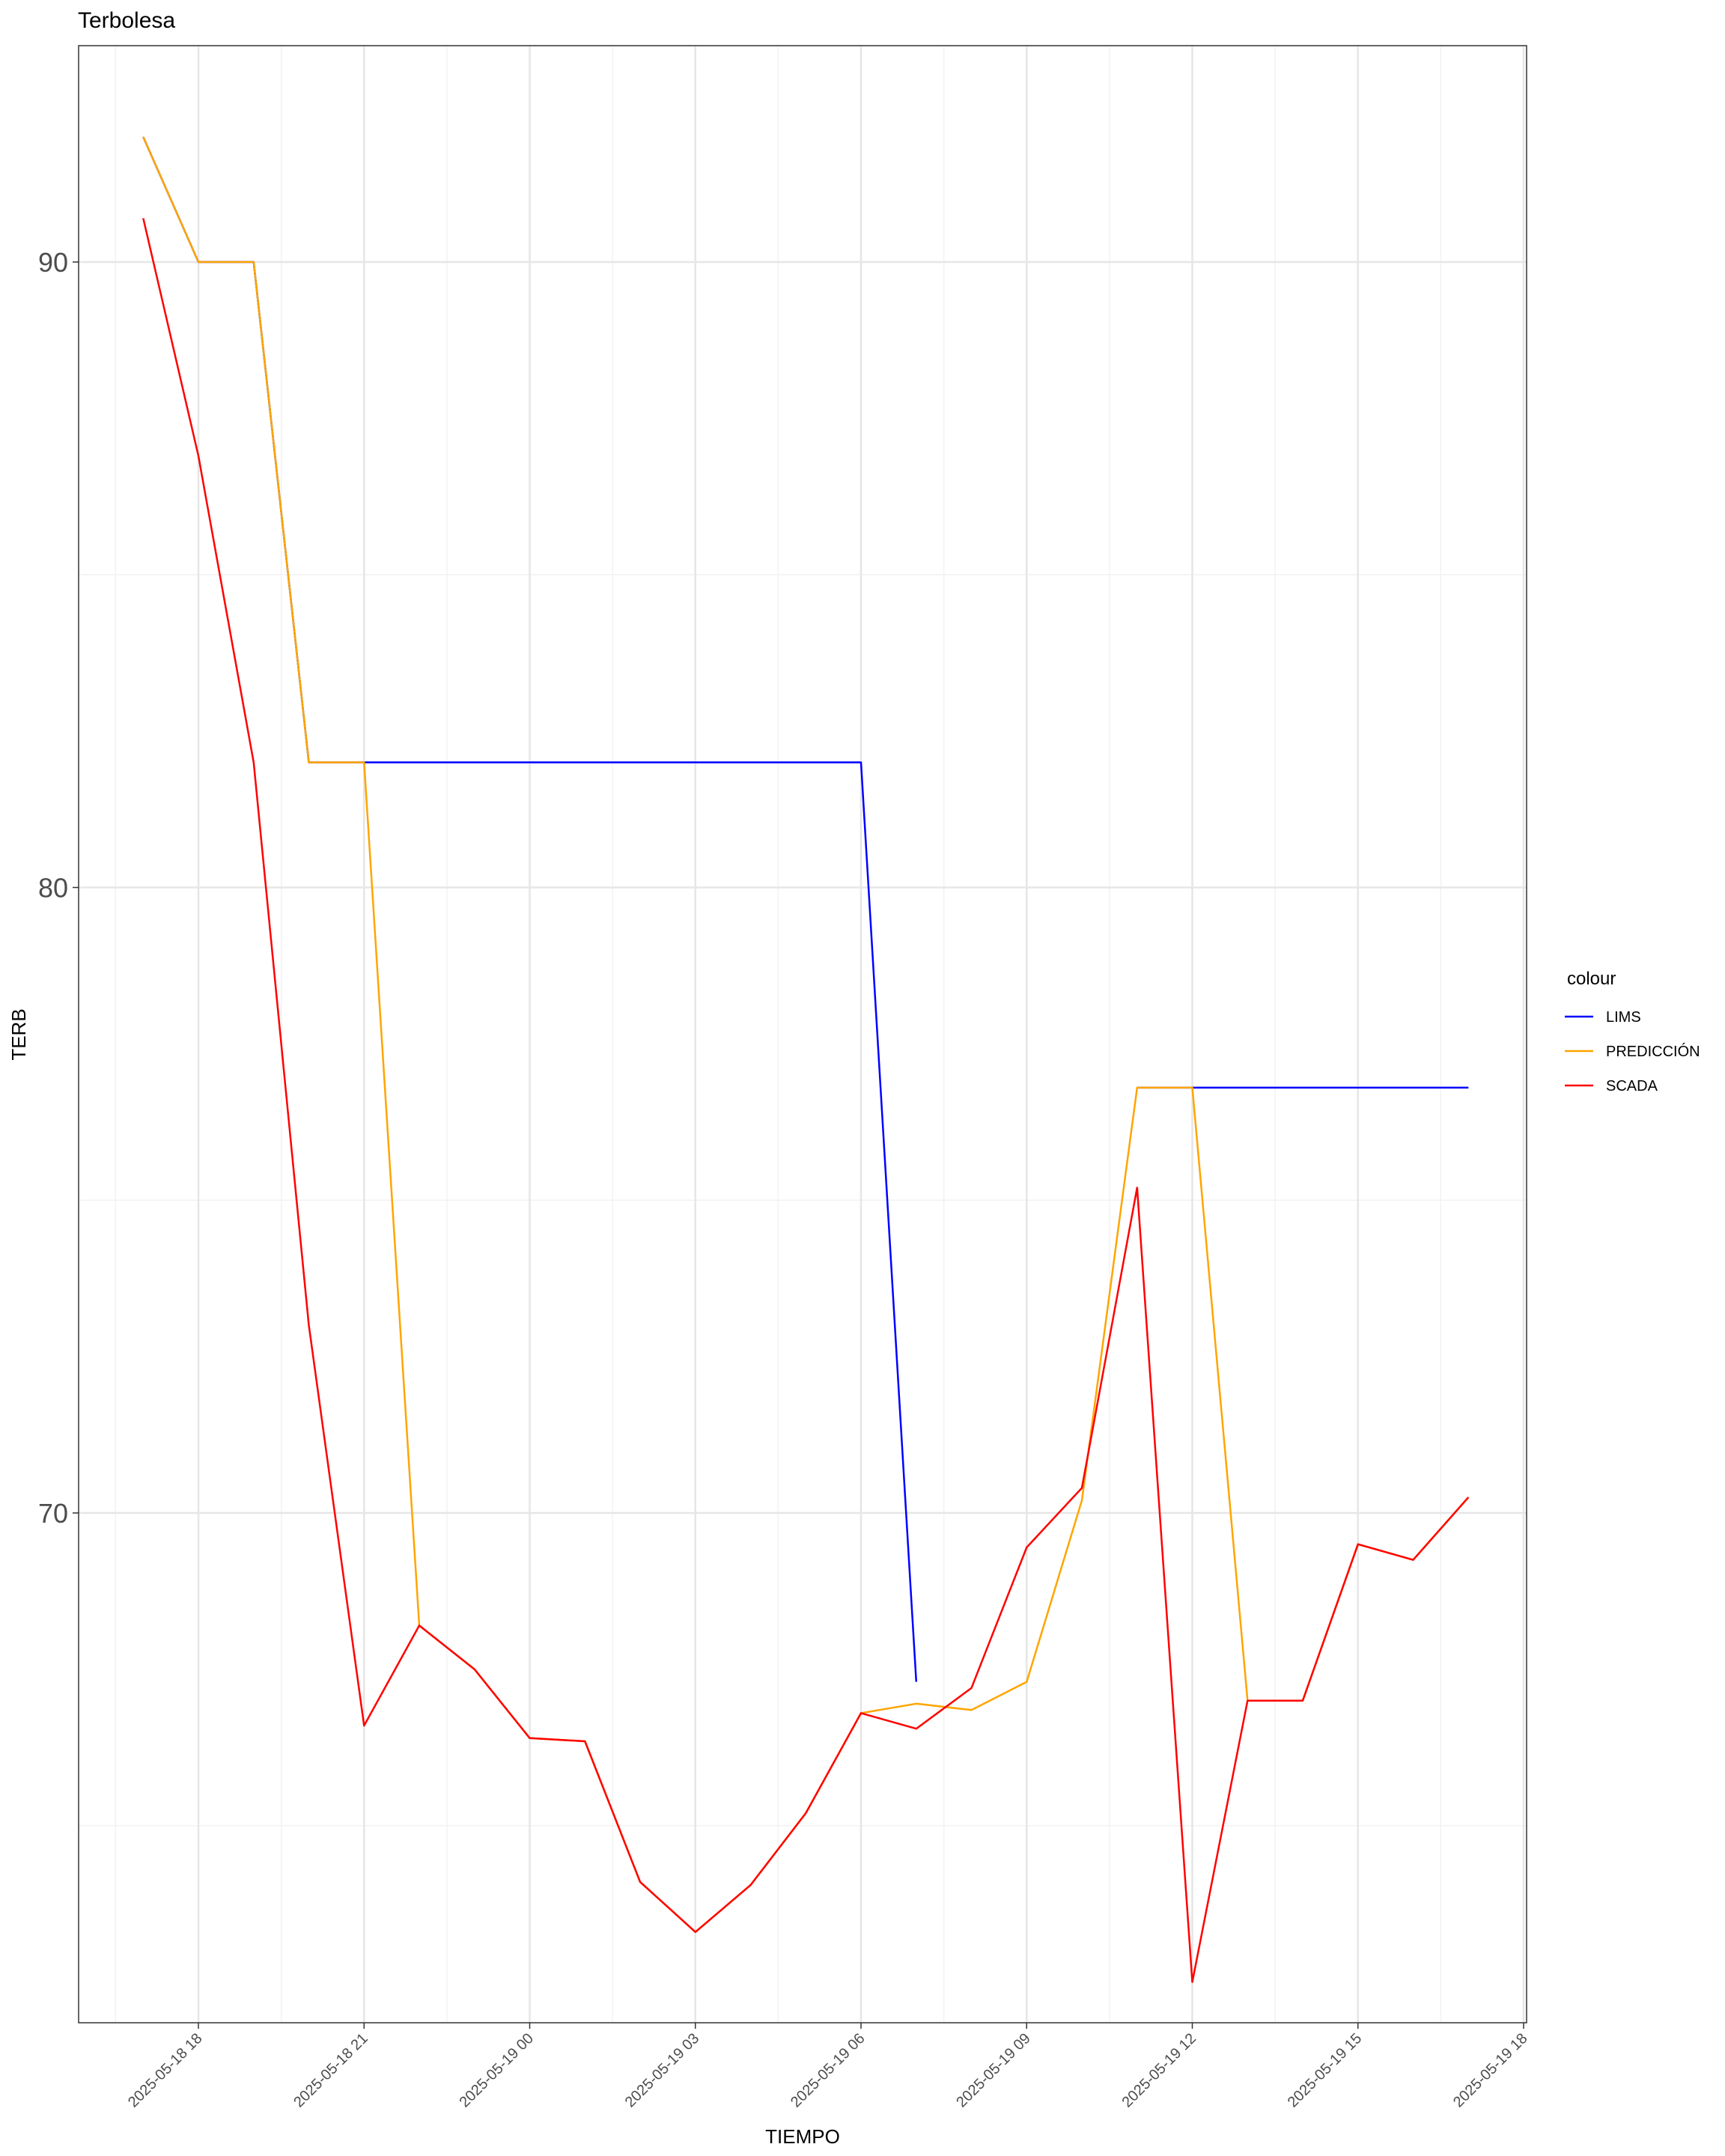 Image resolution: width=1725 pixels, height=2156 pixels. Describe the element at coordinates (53, 262) in the screenshot. I see `y-tick-label: 90` at that location.